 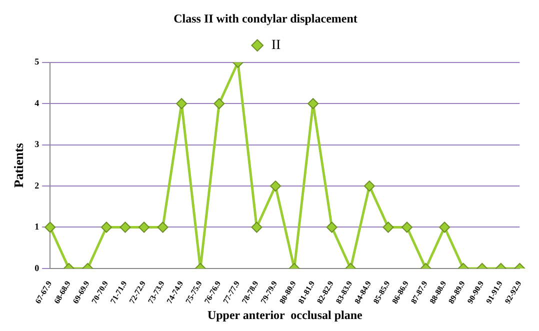 What do you see at coordinates (37, 103) in the screenshot?
I see `y-tick-label: 4` at bounding box center [37, 103].